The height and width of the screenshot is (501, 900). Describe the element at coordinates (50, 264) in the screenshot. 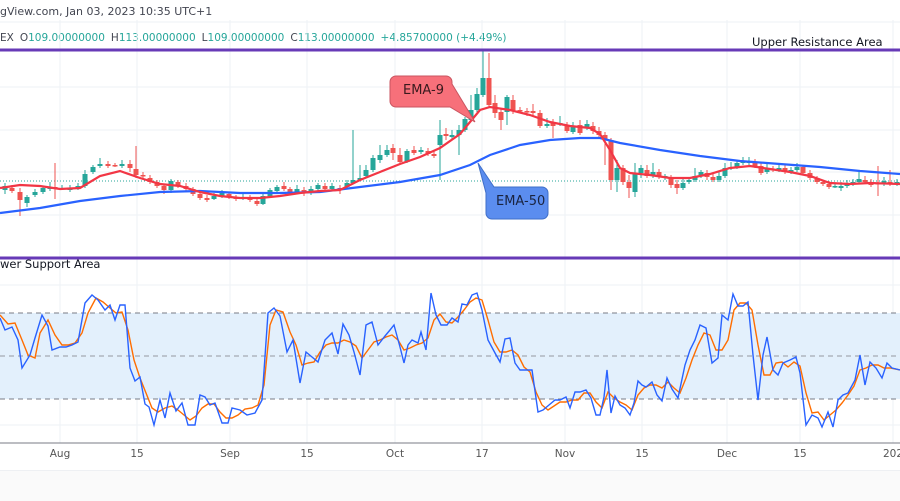

I see `lower-support-label: wer Support Area` at that location.